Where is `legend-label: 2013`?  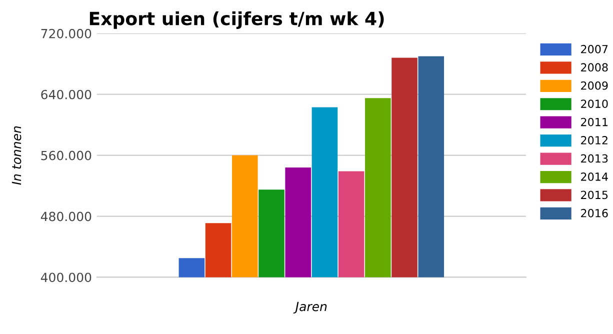
legend-label: 2013 is located at coordinates (594, 158).